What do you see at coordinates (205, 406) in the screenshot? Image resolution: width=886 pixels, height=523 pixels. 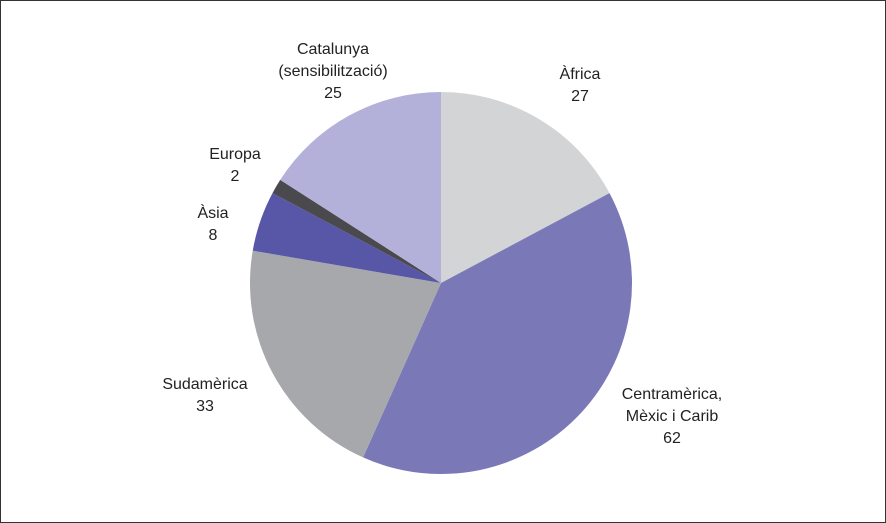 I see `slice-value: 33` at bounding box center [205, 406].